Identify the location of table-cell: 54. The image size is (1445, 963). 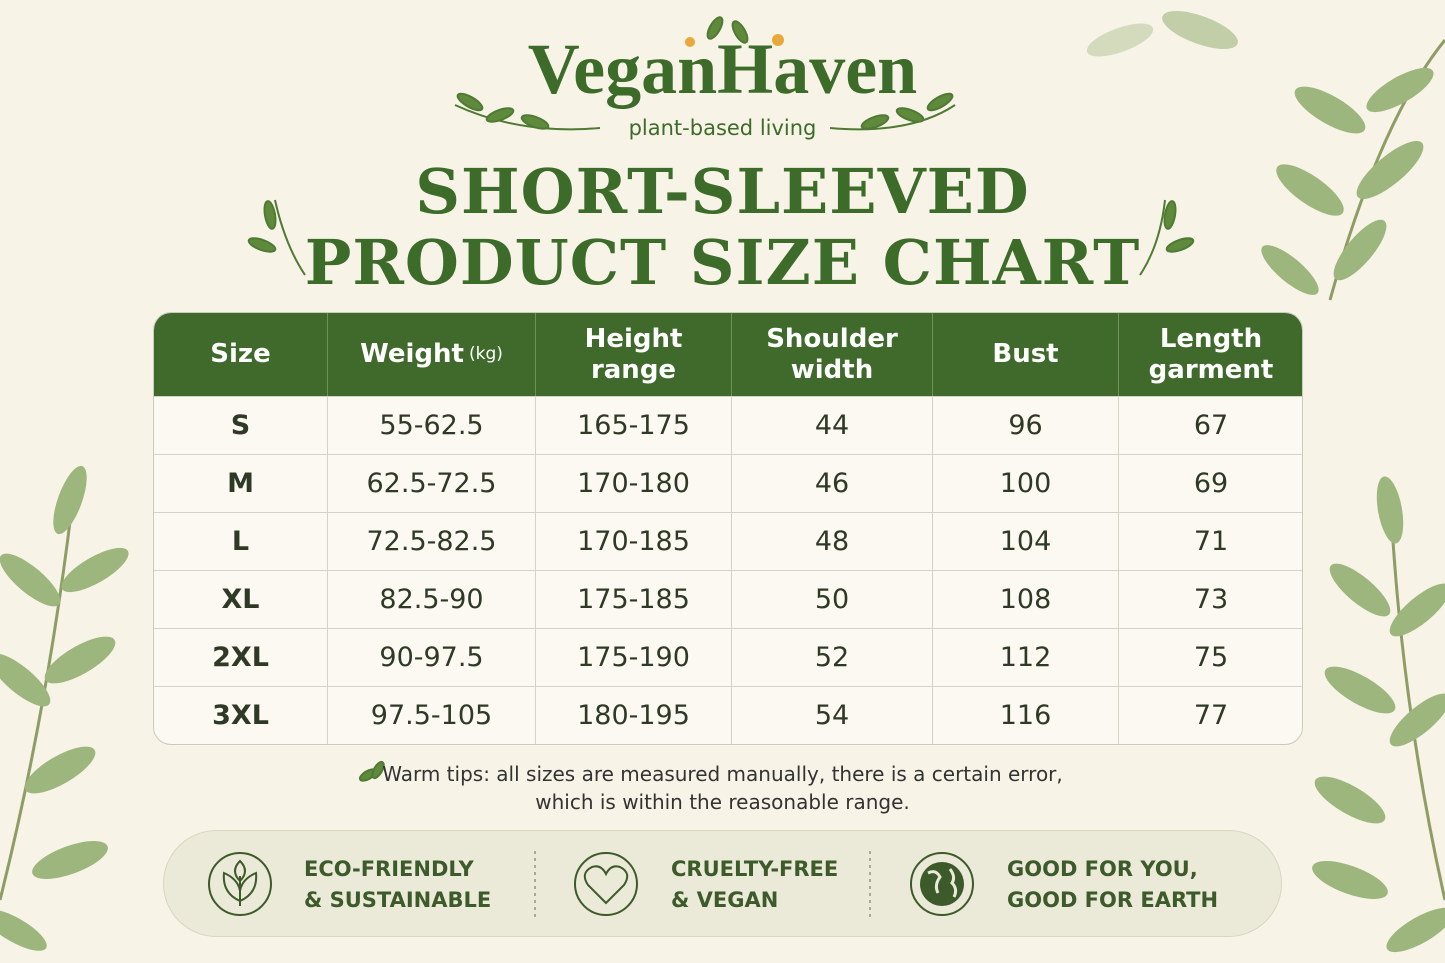
(832, 715).